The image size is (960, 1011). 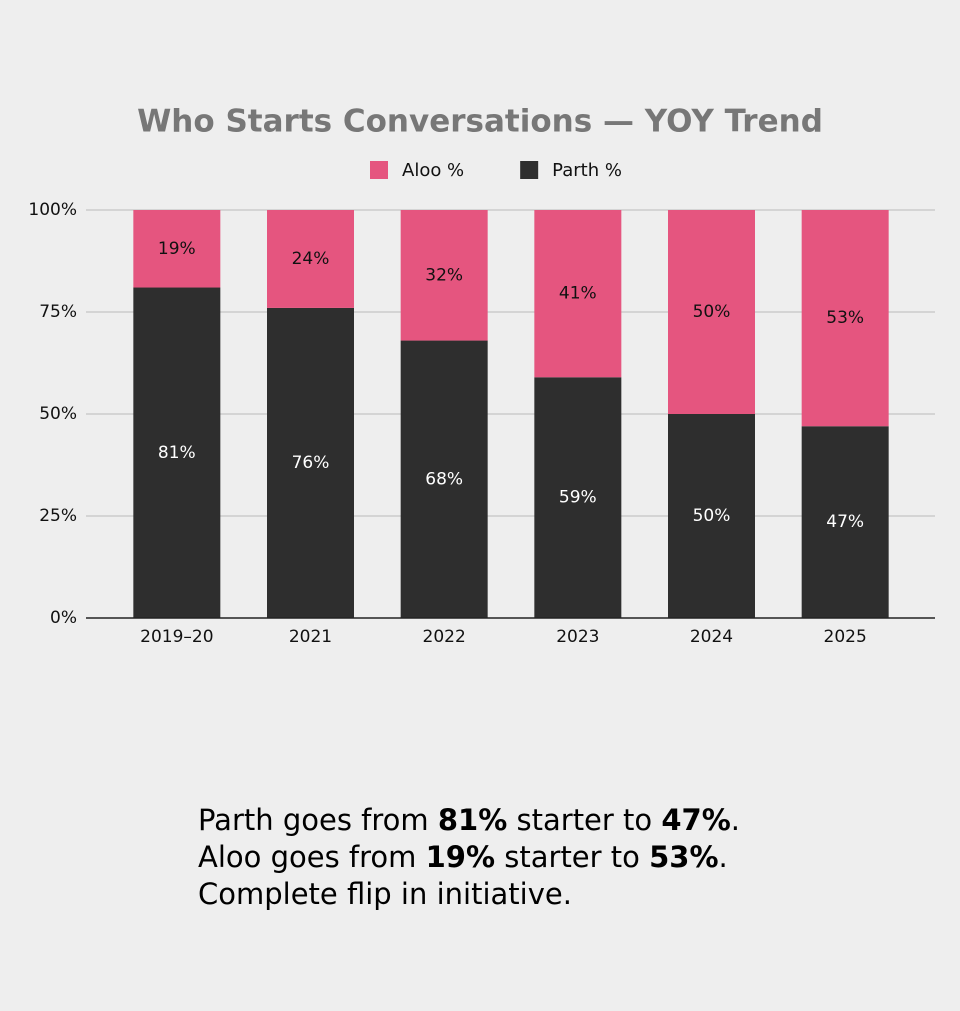 What do you see at coordinates (587, 170) in the screenshot?
I see `legend-label: Parth %` at bounding box center [587, 170].